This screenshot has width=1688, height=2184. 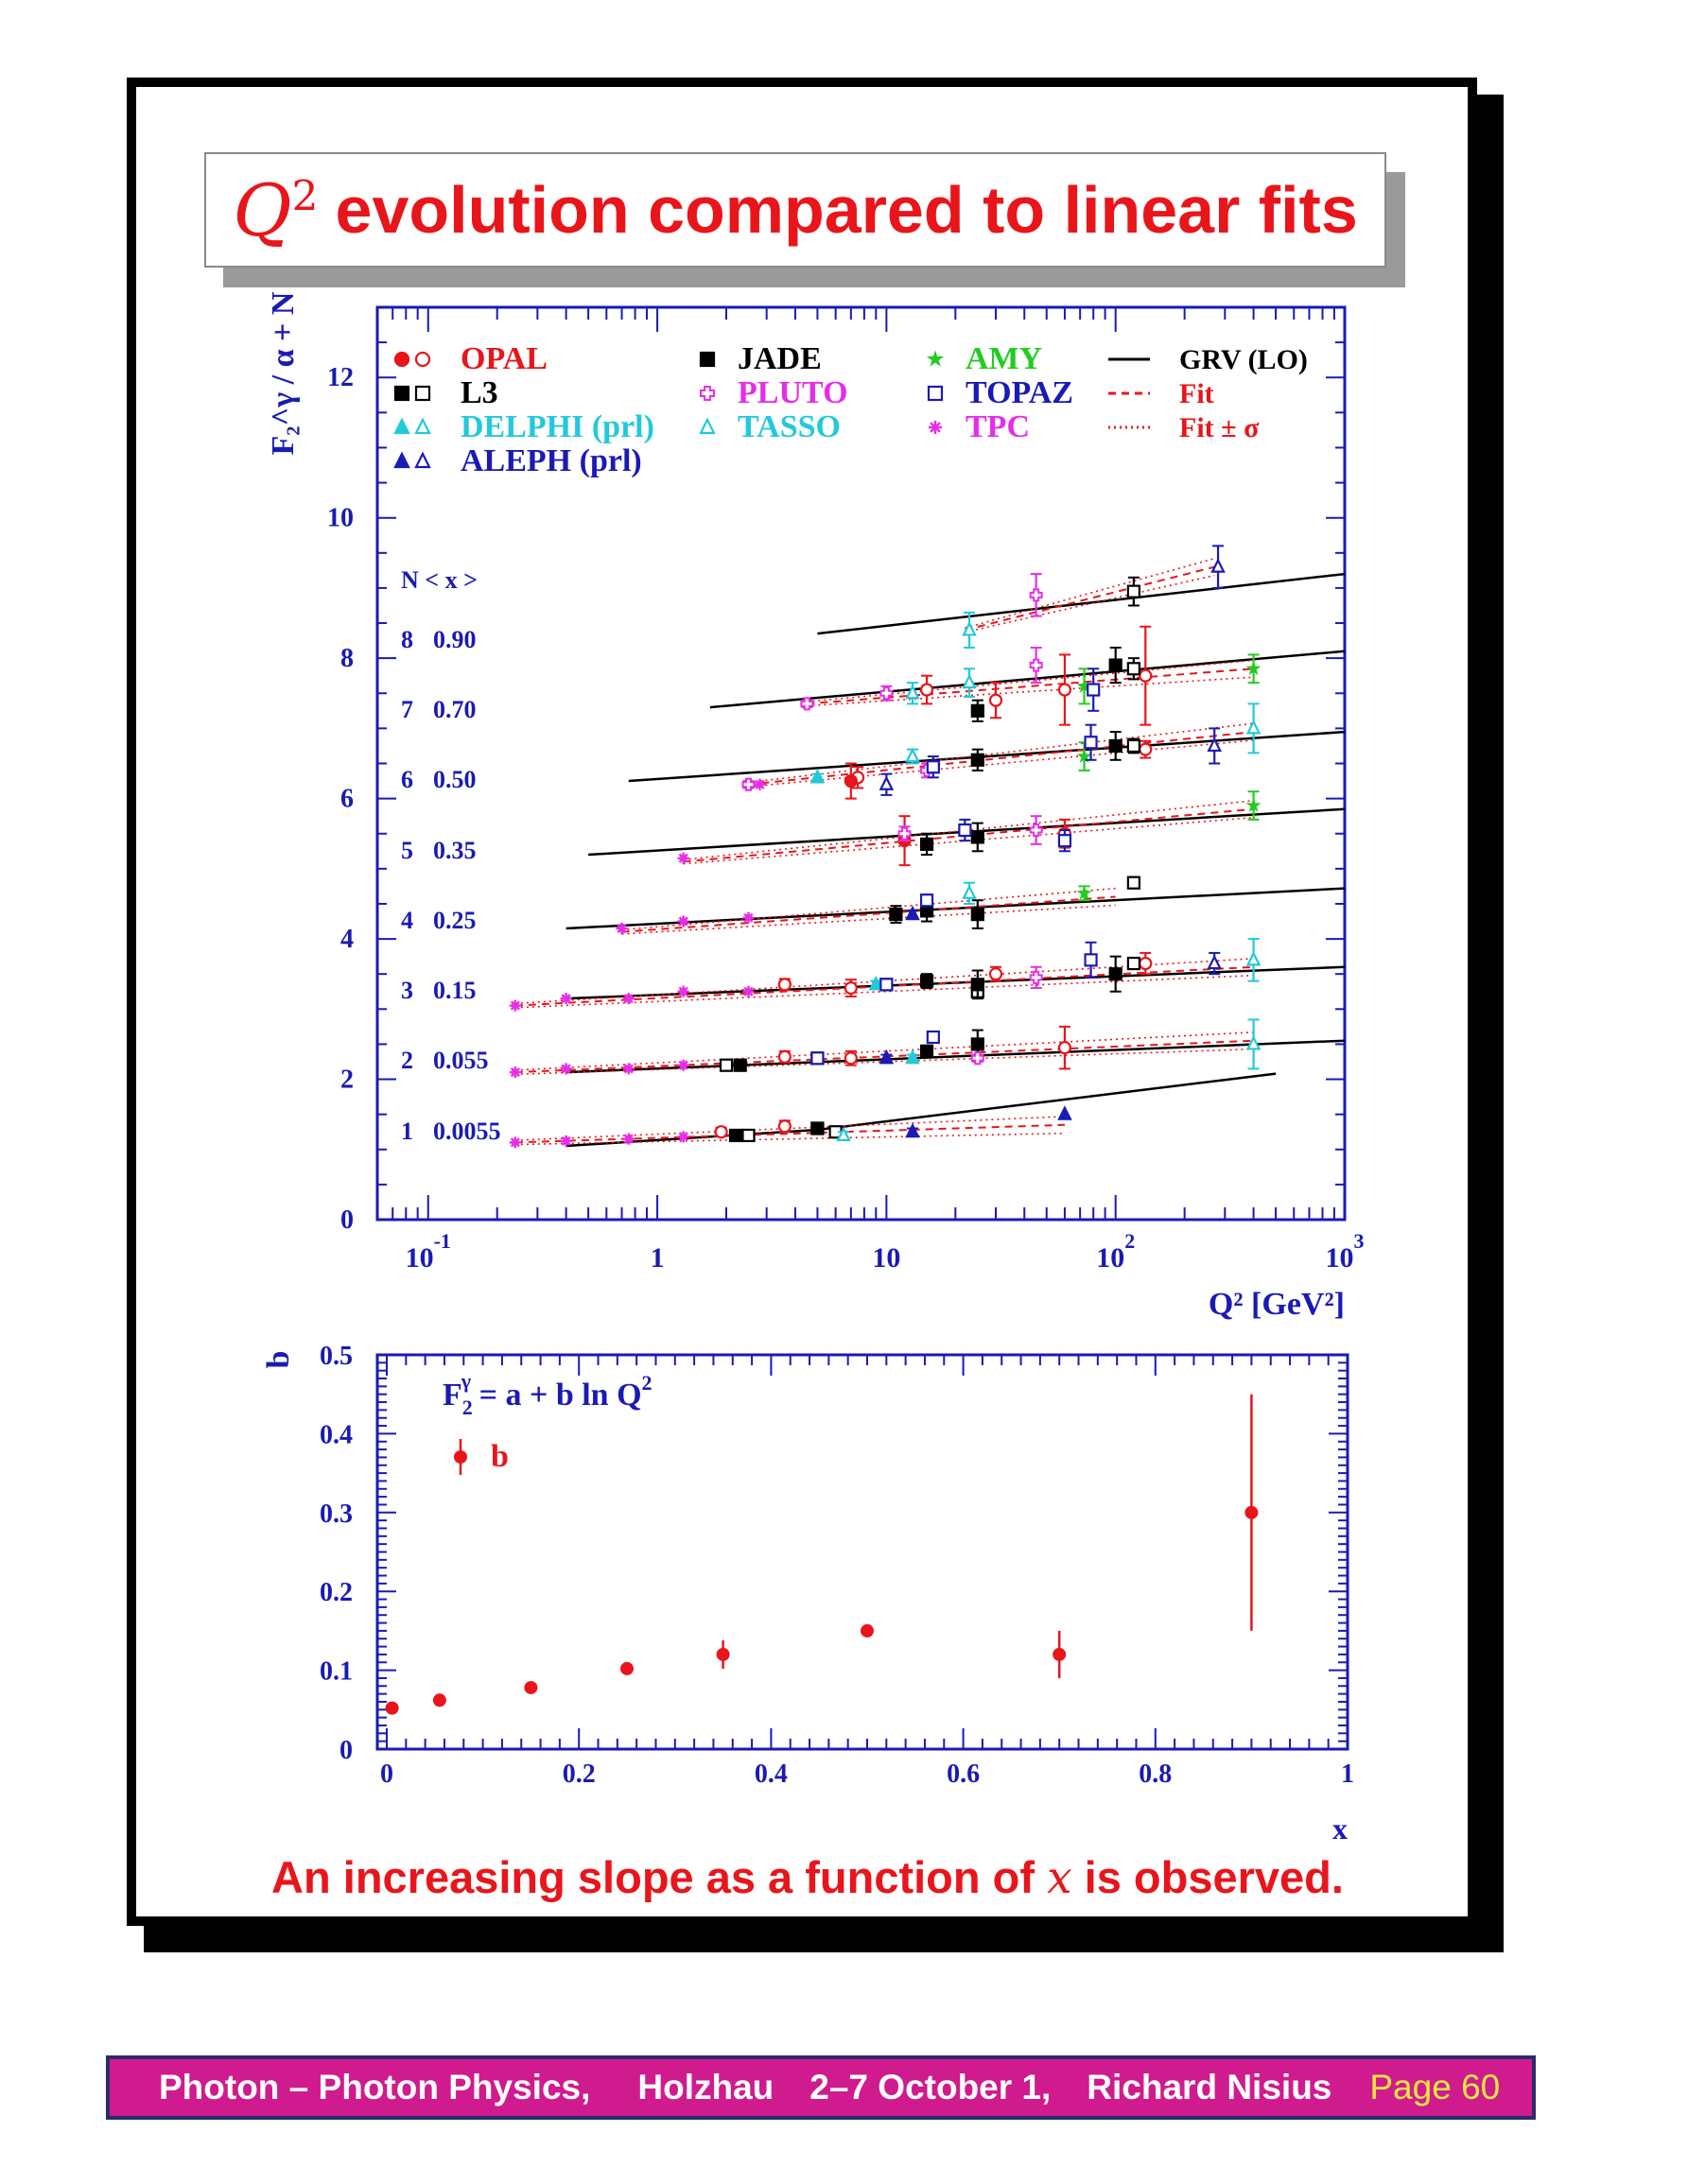 I want to click on b-y-tick-label: 0.5, so click(x=336, y=1356).